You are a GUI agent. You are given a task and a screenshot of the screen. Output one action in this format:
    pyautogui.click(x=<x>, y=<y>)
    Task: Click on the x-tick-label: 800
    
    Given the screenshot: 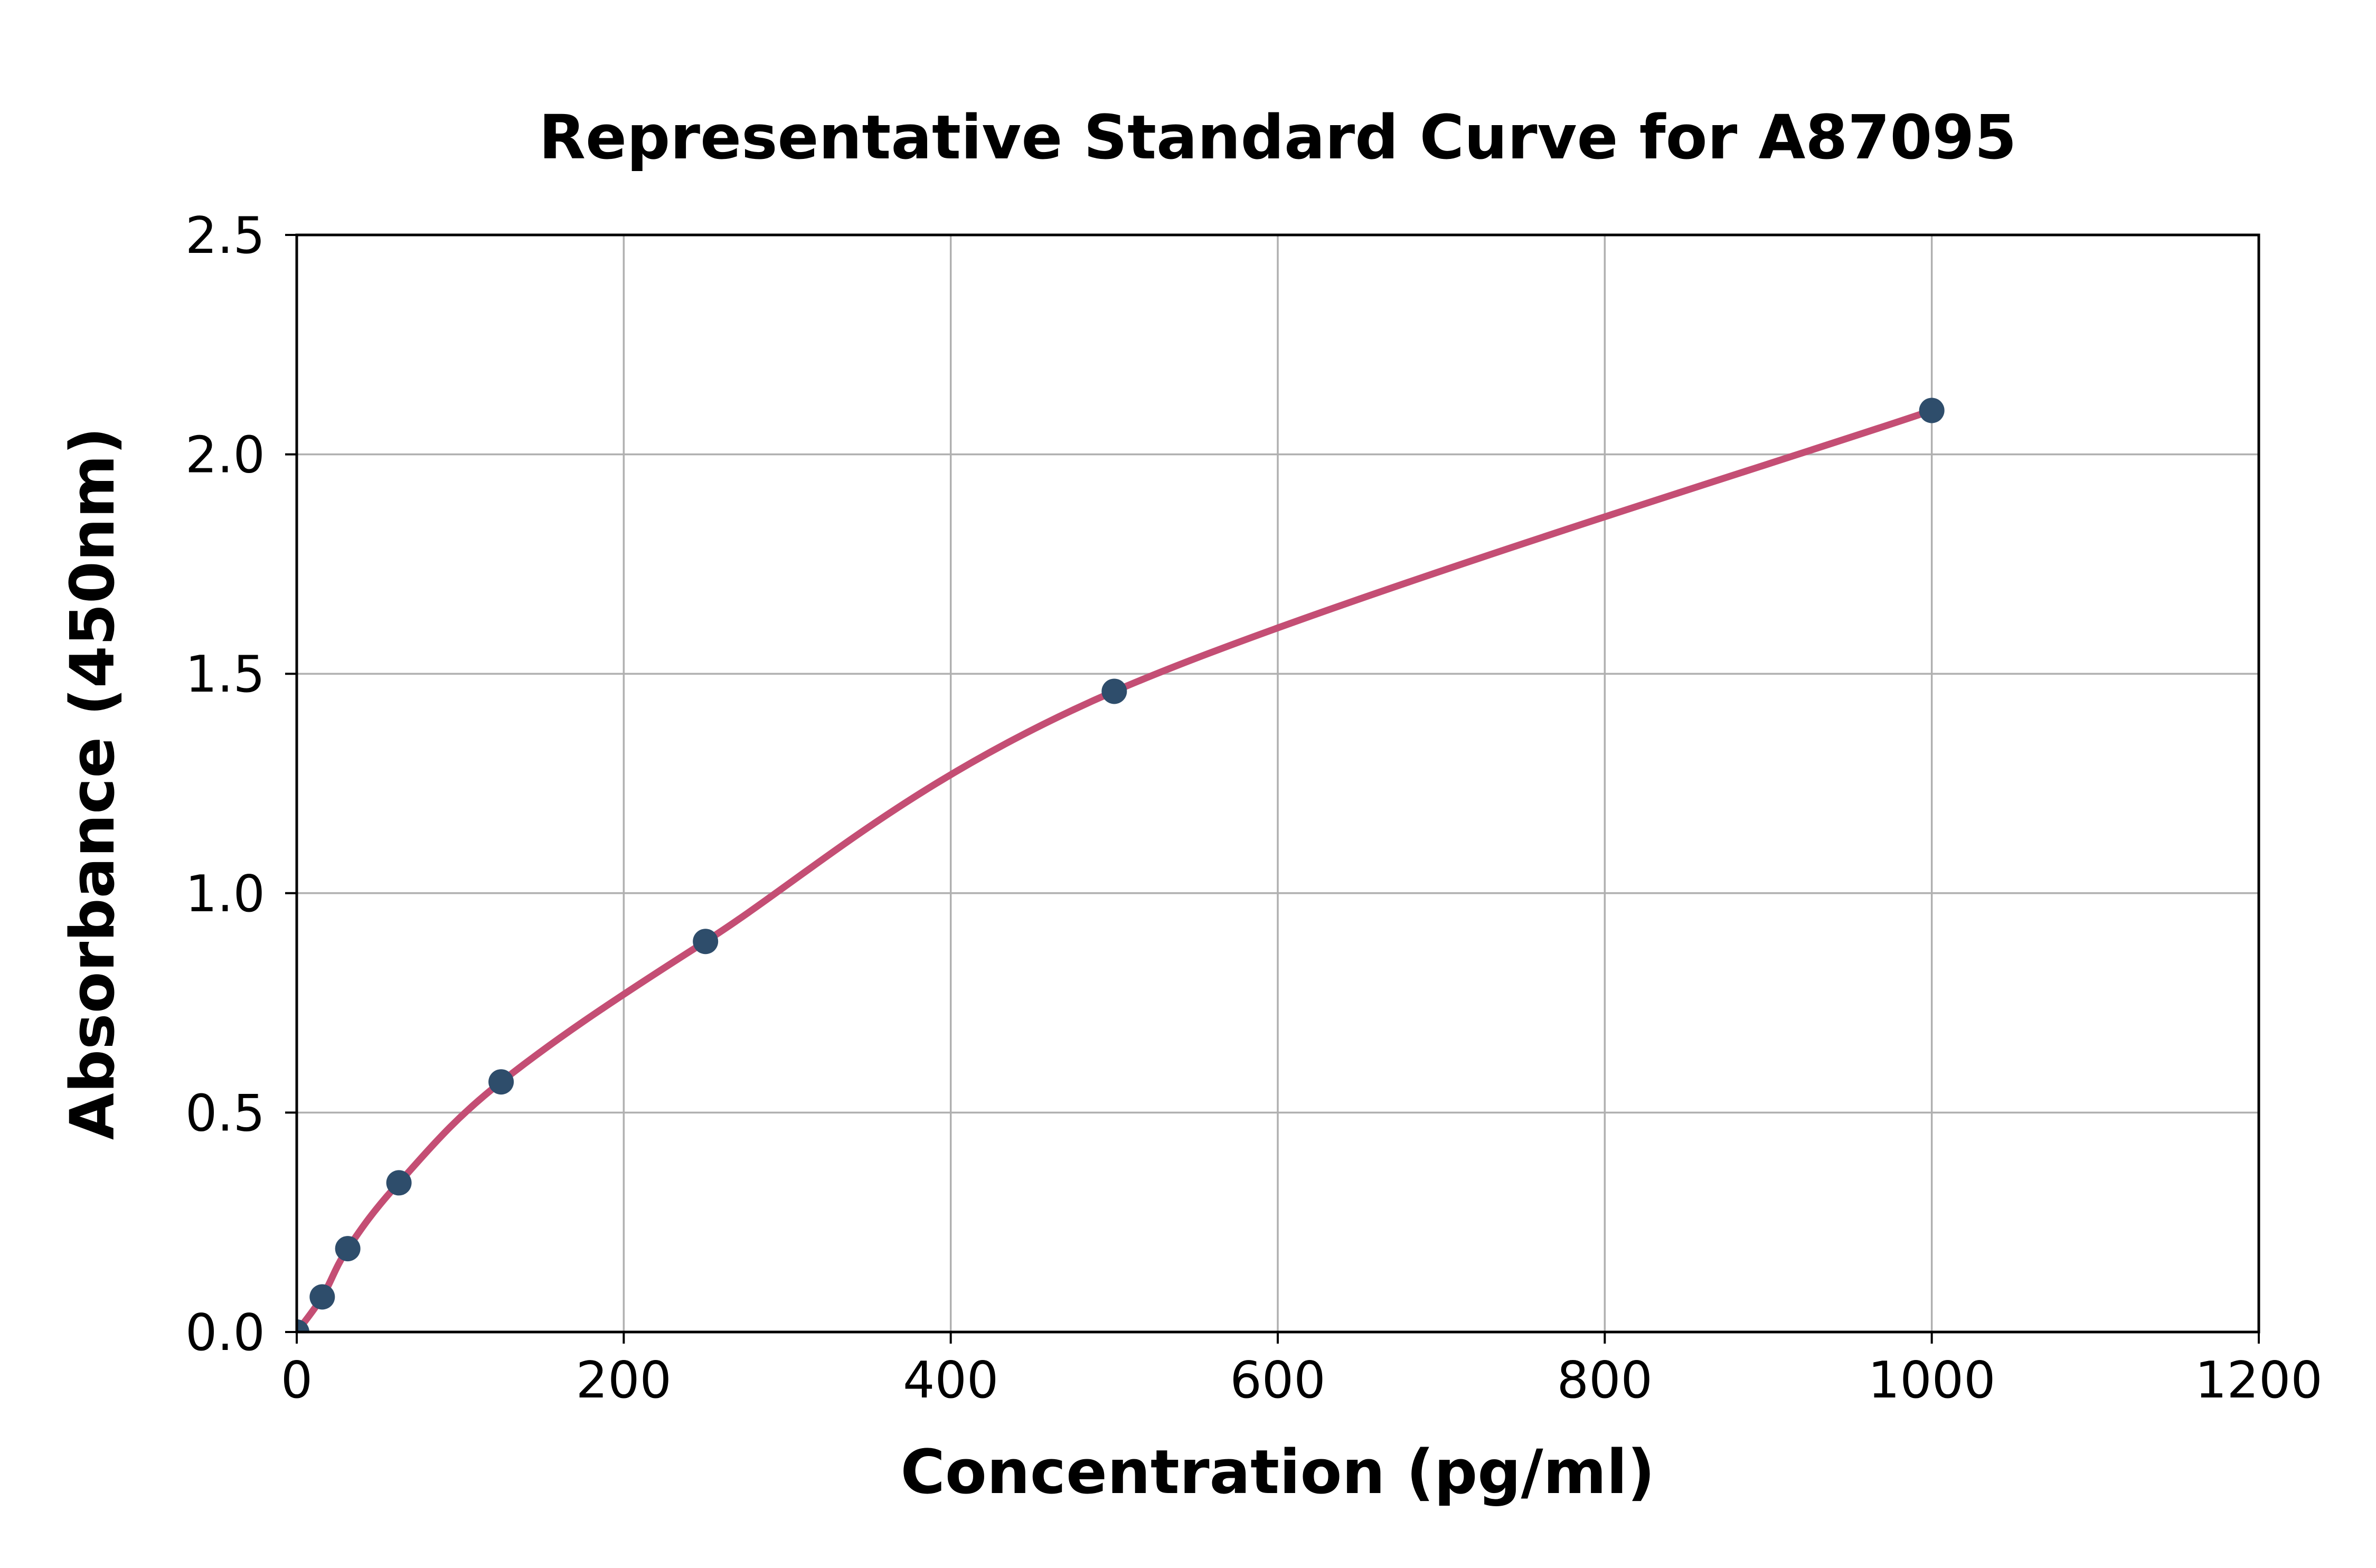 What is the action you would take?
    pyautogui.click(x=1605, y=1381)
    